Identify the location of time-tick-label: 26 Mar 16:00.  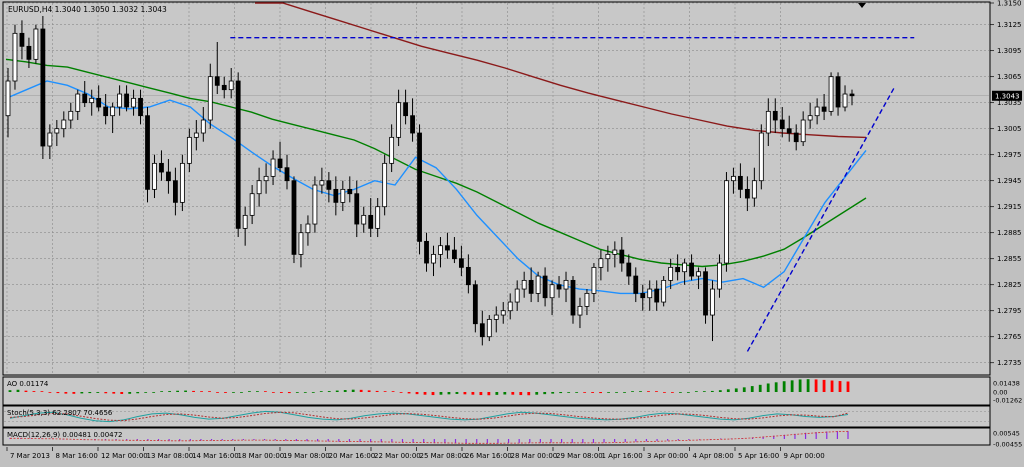
(488, 456).